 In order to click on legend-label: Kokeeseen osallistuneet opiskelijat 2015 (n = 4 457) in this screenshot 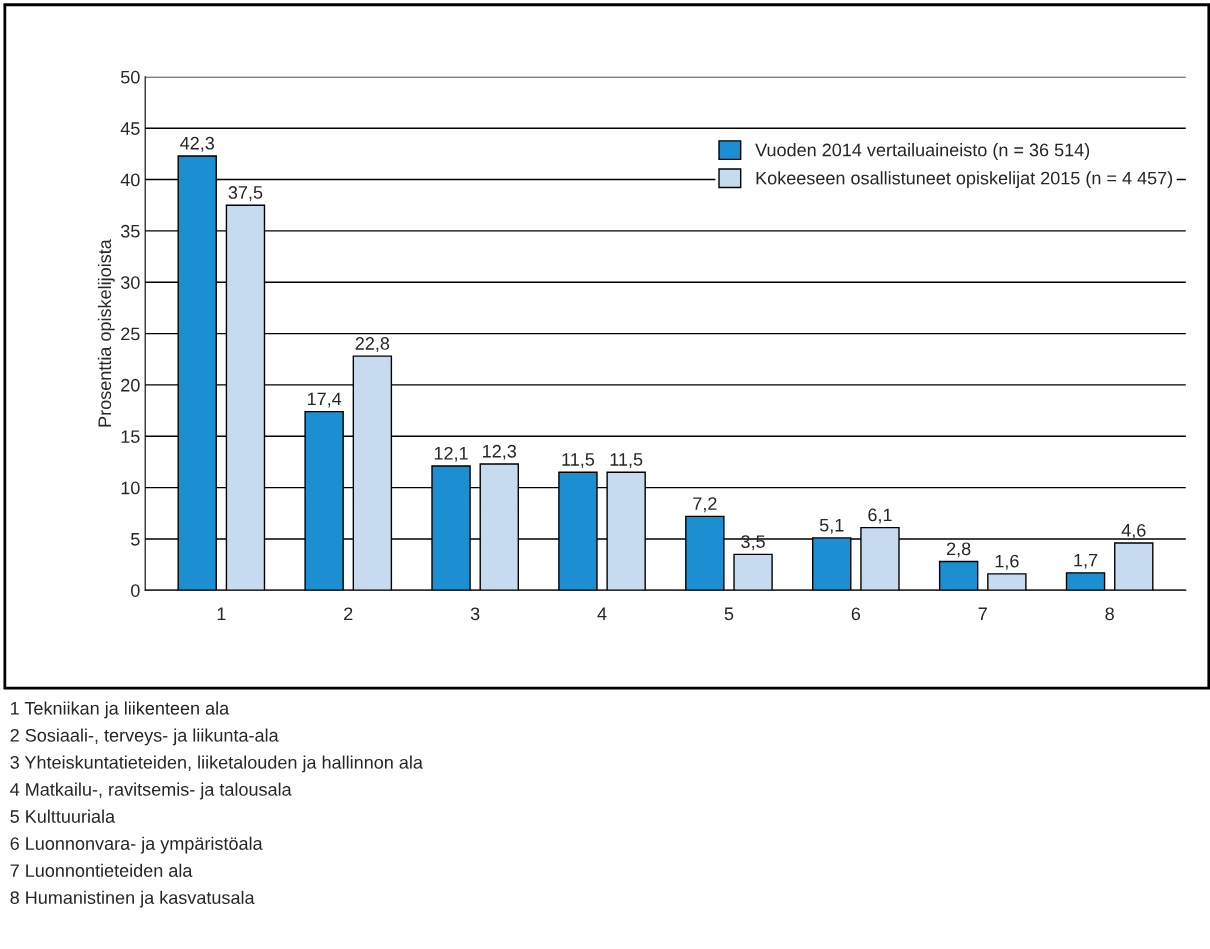, I will do `click(964, 180)`.